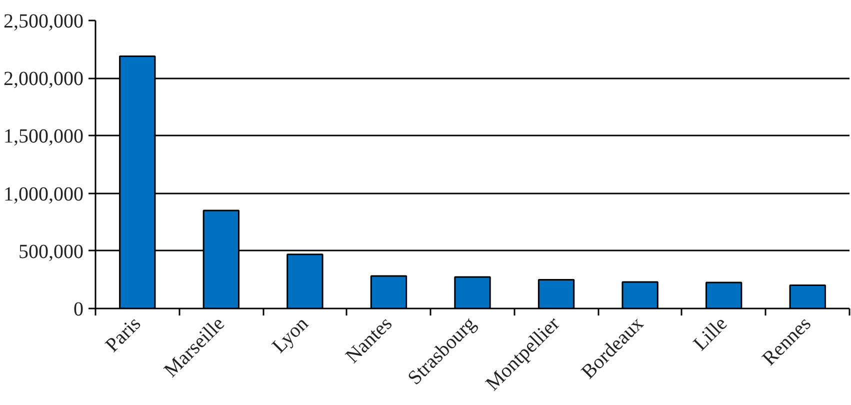  Describe the element at coordinates (44, 137) in the screenshot. I see `y-tick-label: 1,500,000` at that location.